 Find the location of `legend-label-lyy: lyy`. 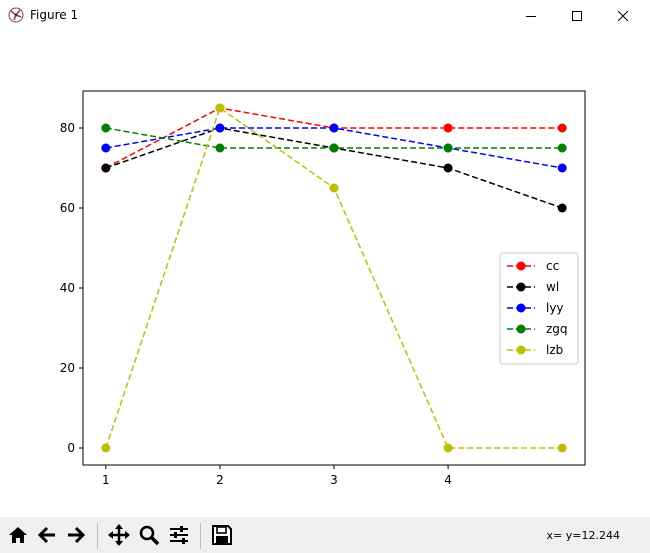

legend-label-lyy: lyy is located at coordinates (555, 308).